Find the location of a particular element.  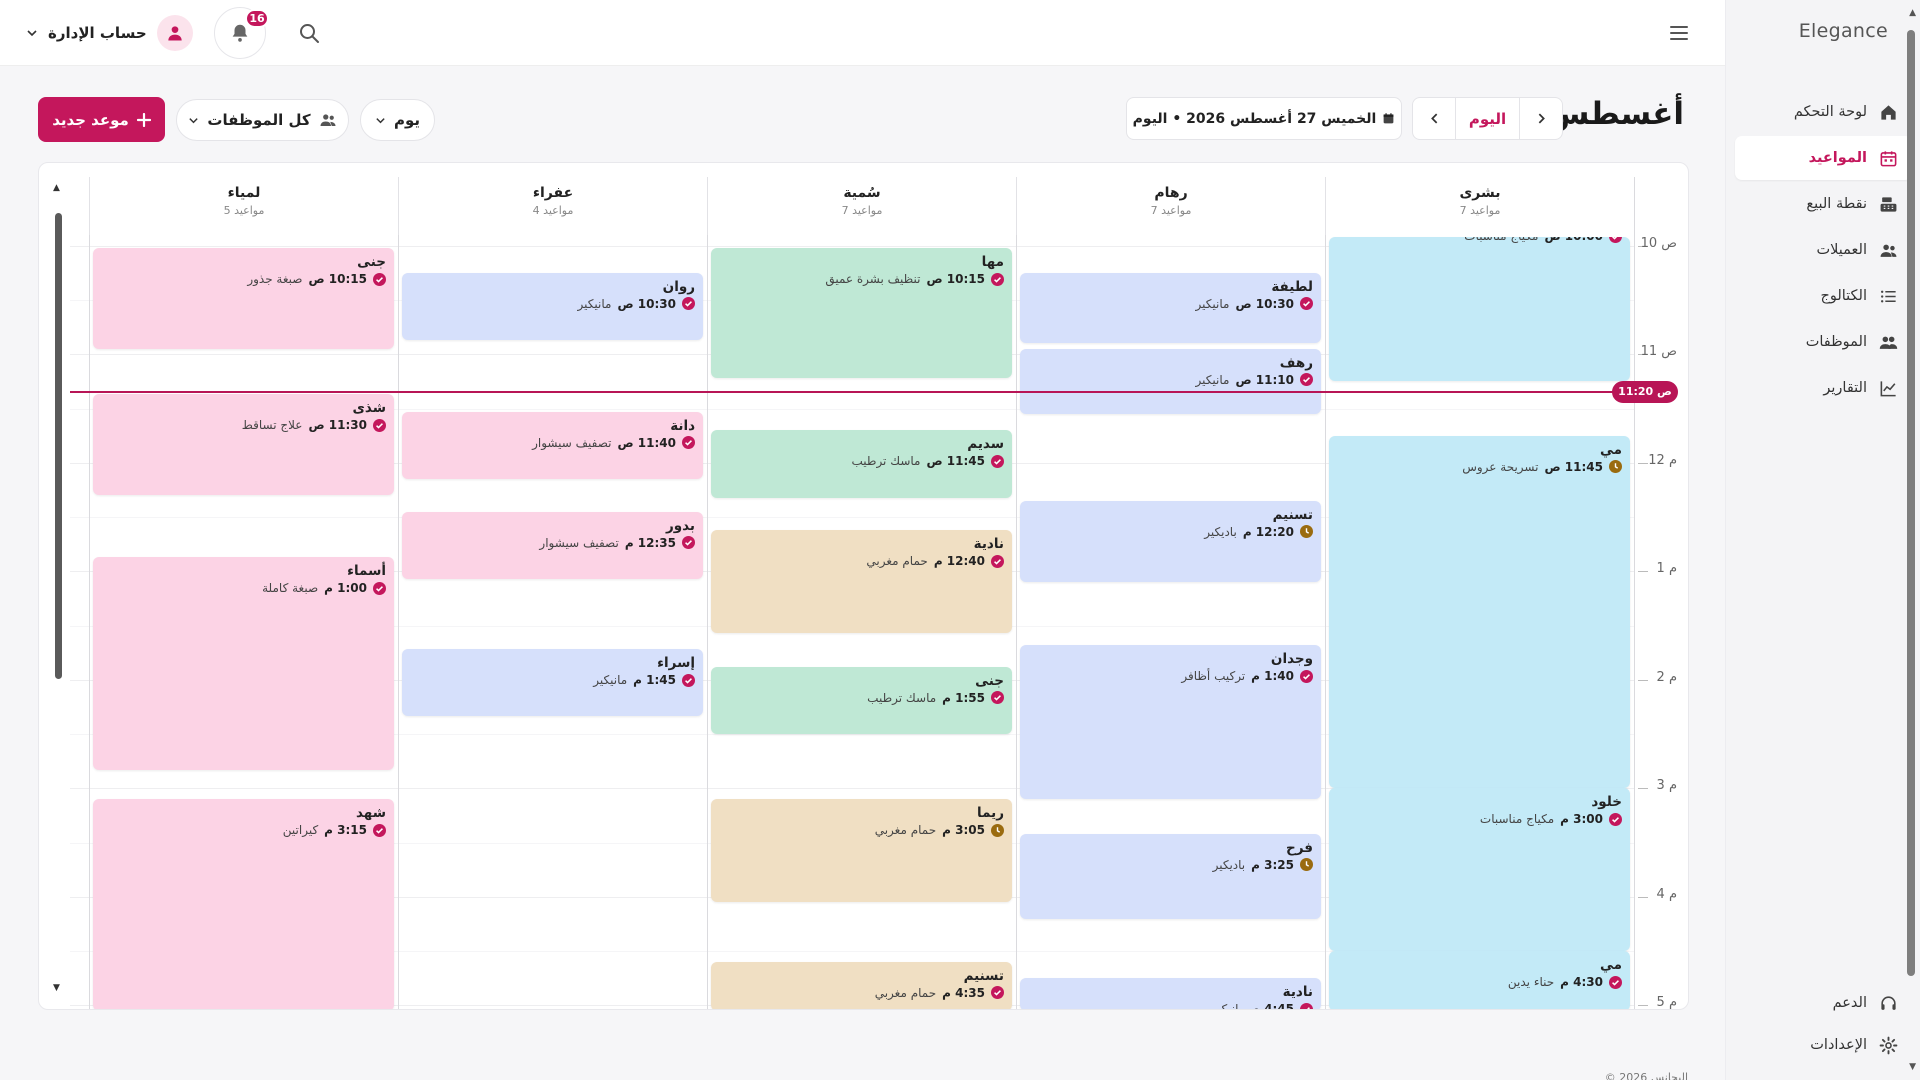

appointment-card: رهف 11:10 ص مانيكير is located at coordinates (1170, 381).